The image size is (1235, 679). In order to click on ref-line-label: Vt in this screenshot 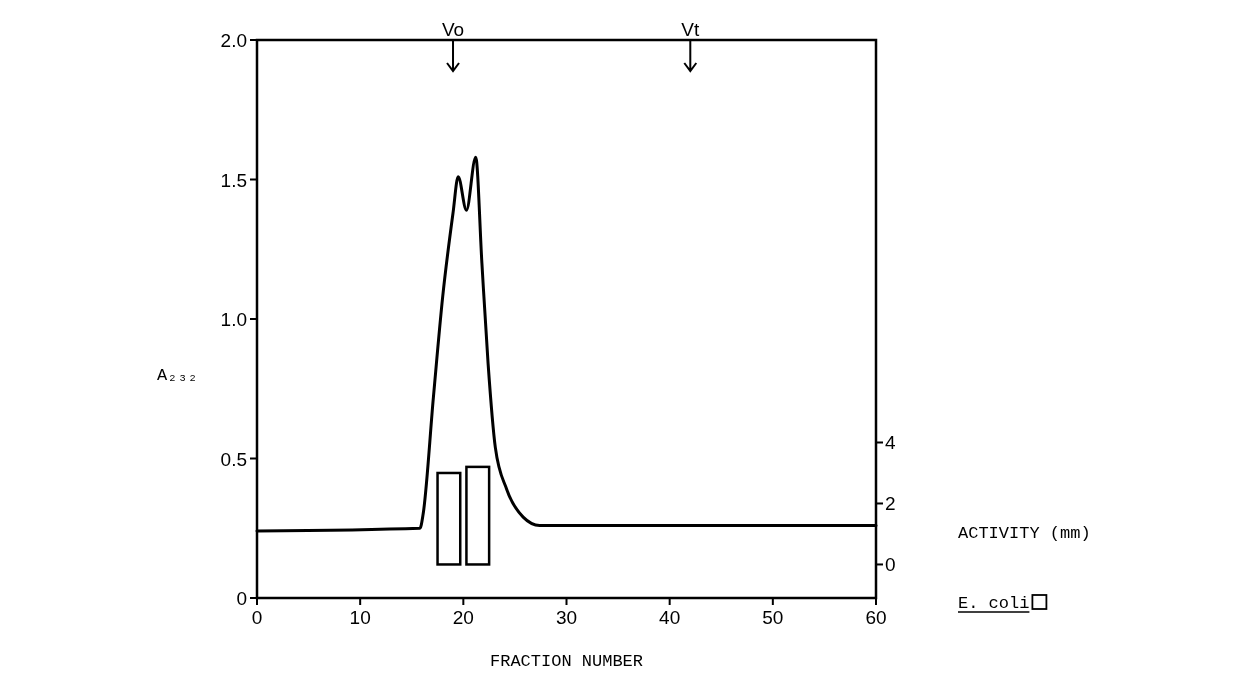, I will do `click(690, 29)`.